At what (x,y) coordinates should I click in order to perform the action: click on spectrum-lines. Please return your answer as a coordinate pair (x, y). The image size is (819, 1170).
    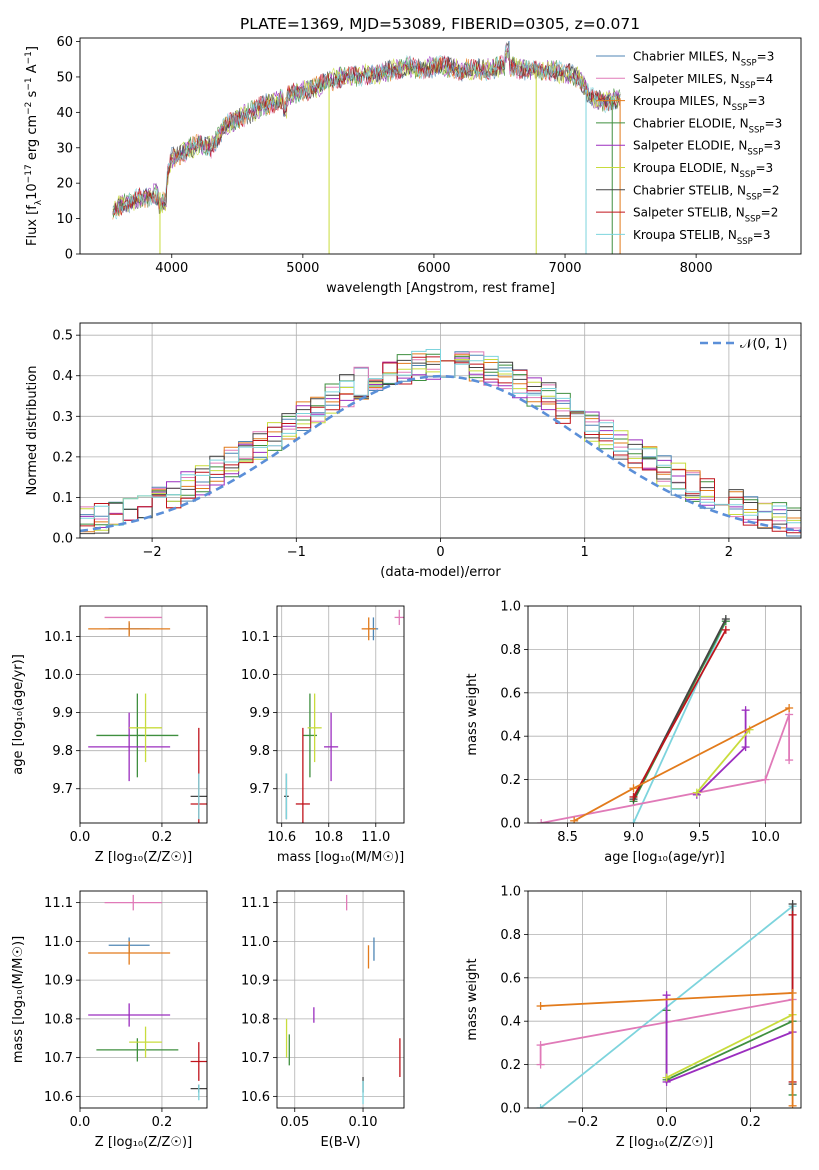
    Looking at the image, I should click on (366, 147).